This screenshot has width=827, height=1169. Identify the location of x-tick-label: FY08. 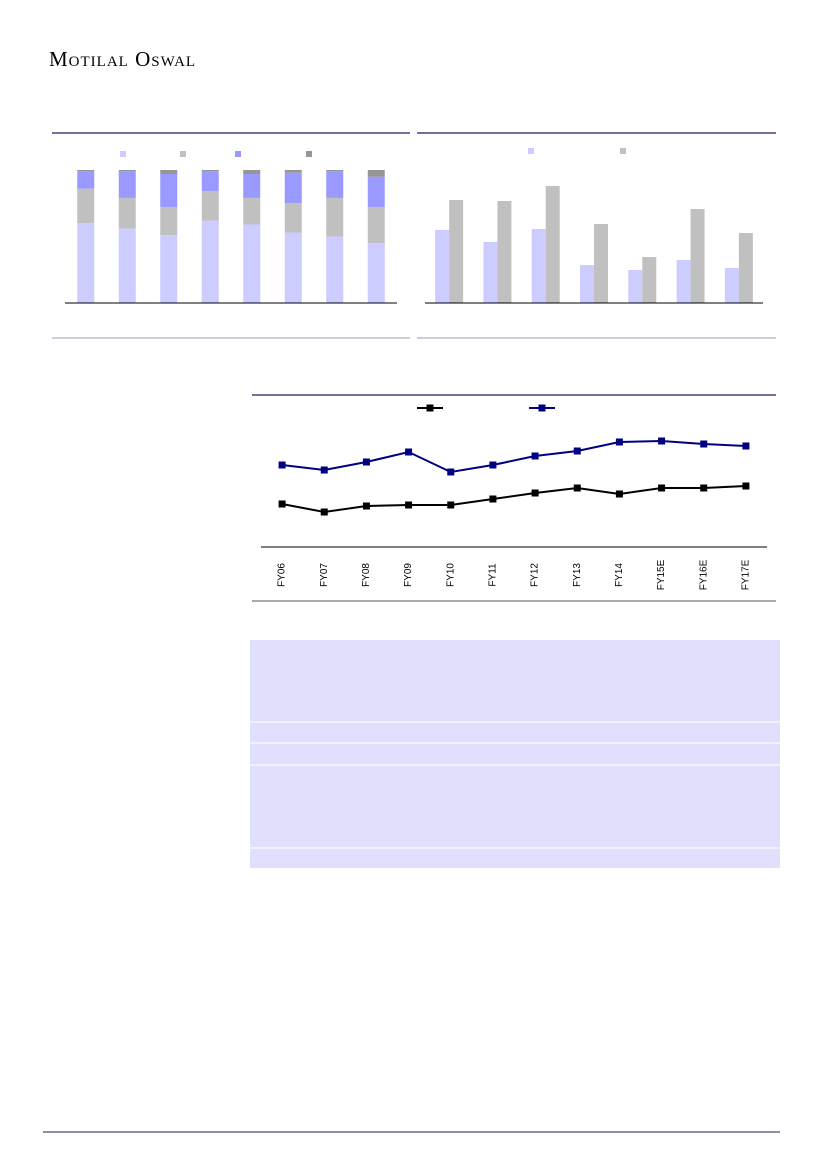
(366, 575).